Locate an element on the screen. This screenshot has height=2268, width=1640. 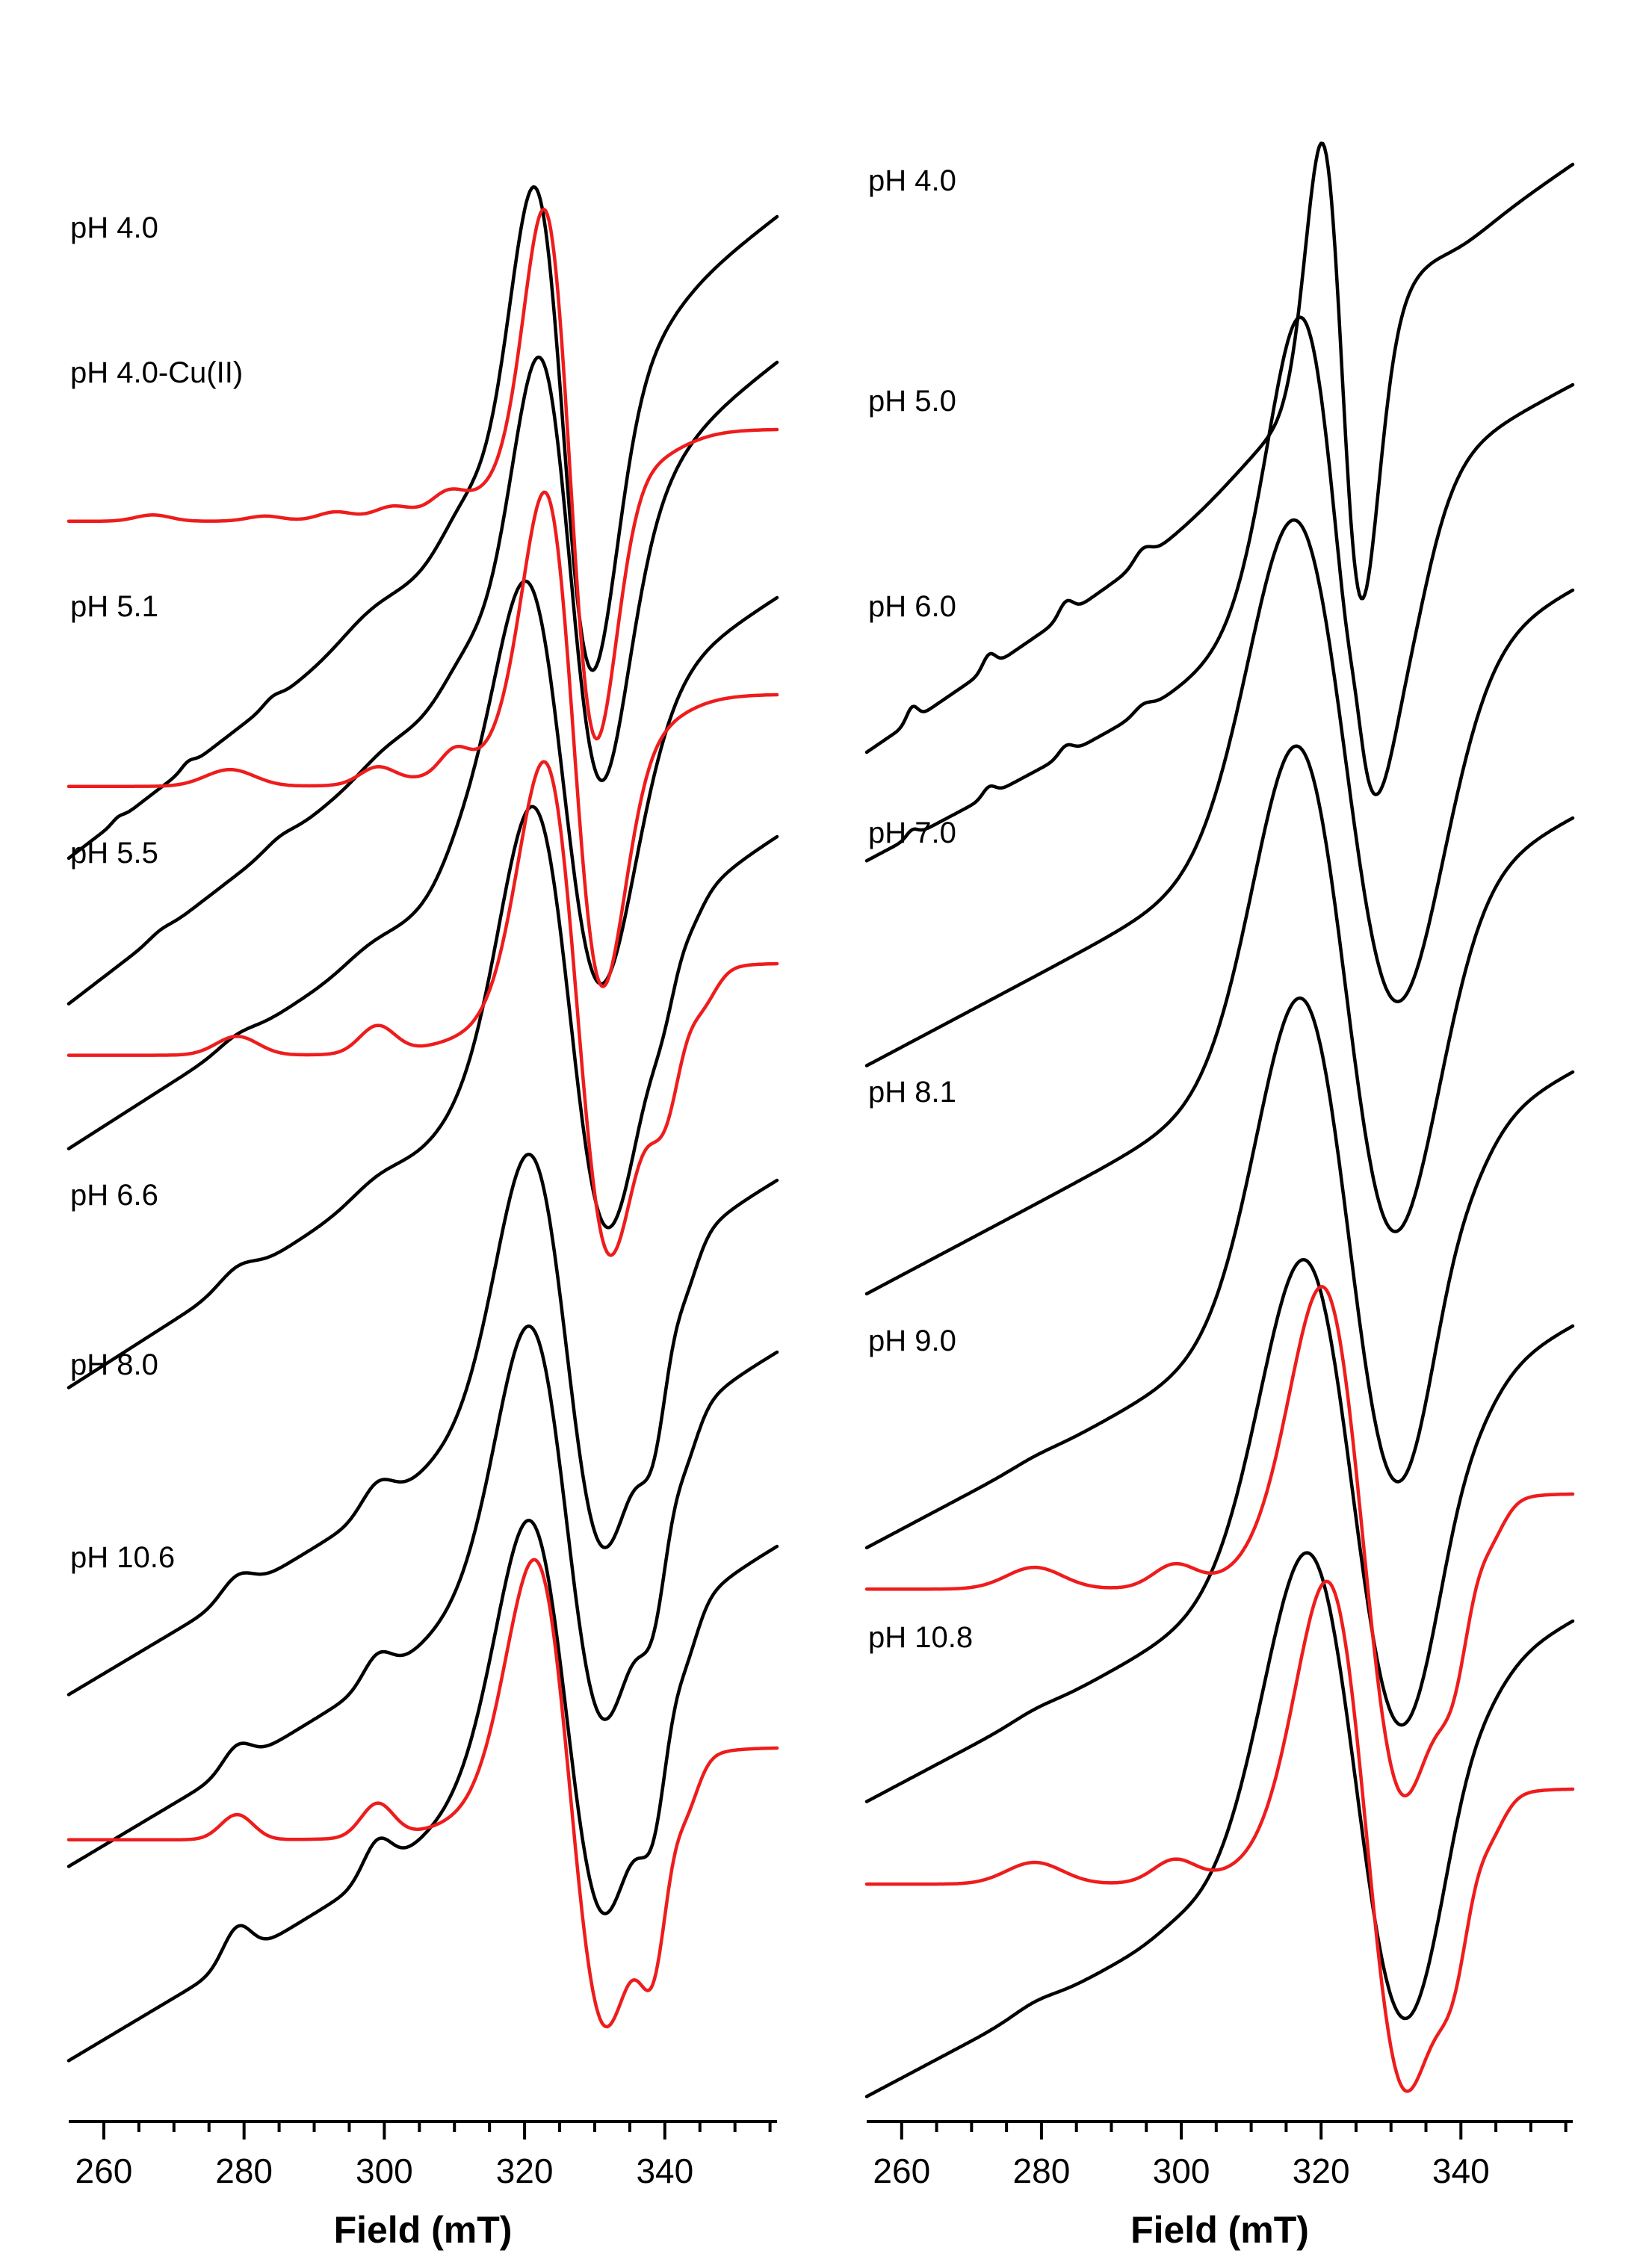
trace-label: pH 10.6 is located at coordinates (122, 1557).